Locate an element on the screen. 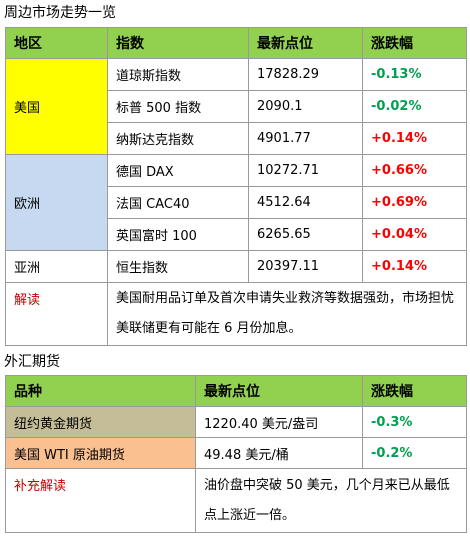 The width and height of the screenshot is (470, 538). product-value: 1220.40 美元/盎司 is located at coordinates (279, 422).